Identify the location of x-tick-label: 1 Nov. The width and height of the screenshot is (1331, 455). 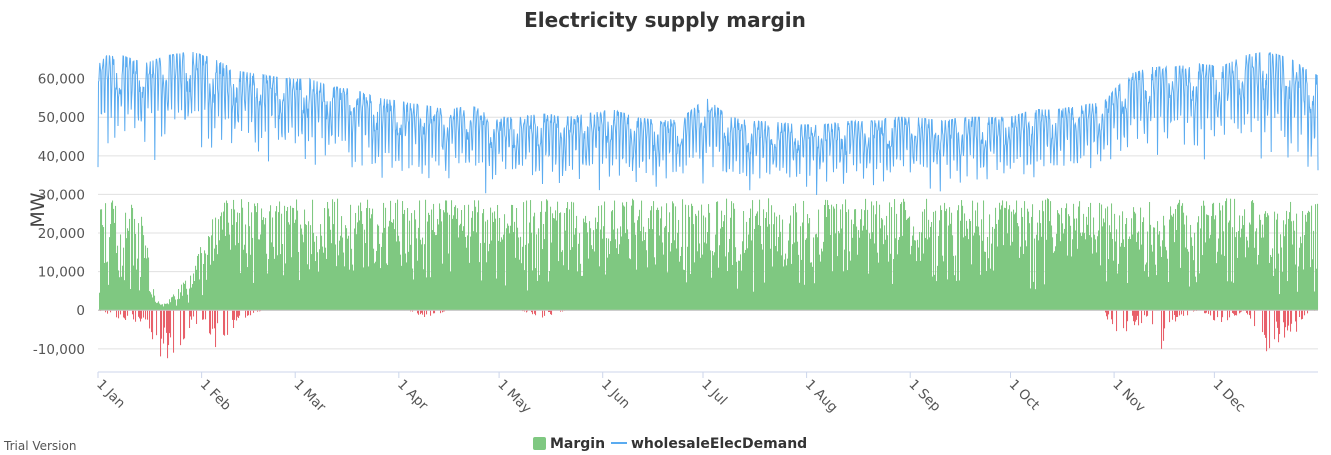
(1128, 396).